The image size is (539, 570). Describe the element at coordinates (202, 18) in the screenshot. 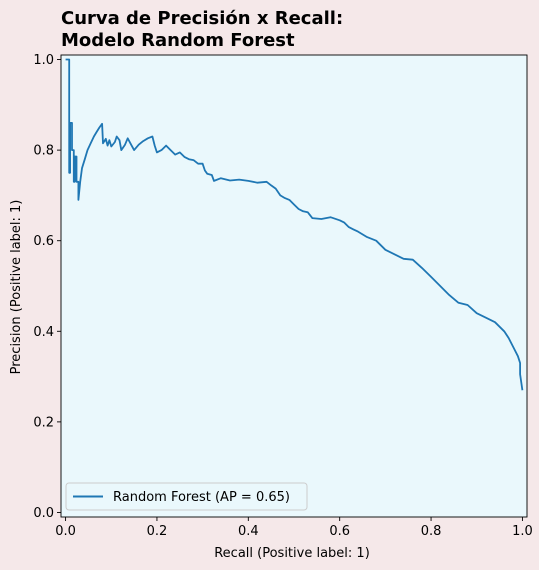

I see `chart-title-line-1: Curva de Precisión x Recall:` at that location.